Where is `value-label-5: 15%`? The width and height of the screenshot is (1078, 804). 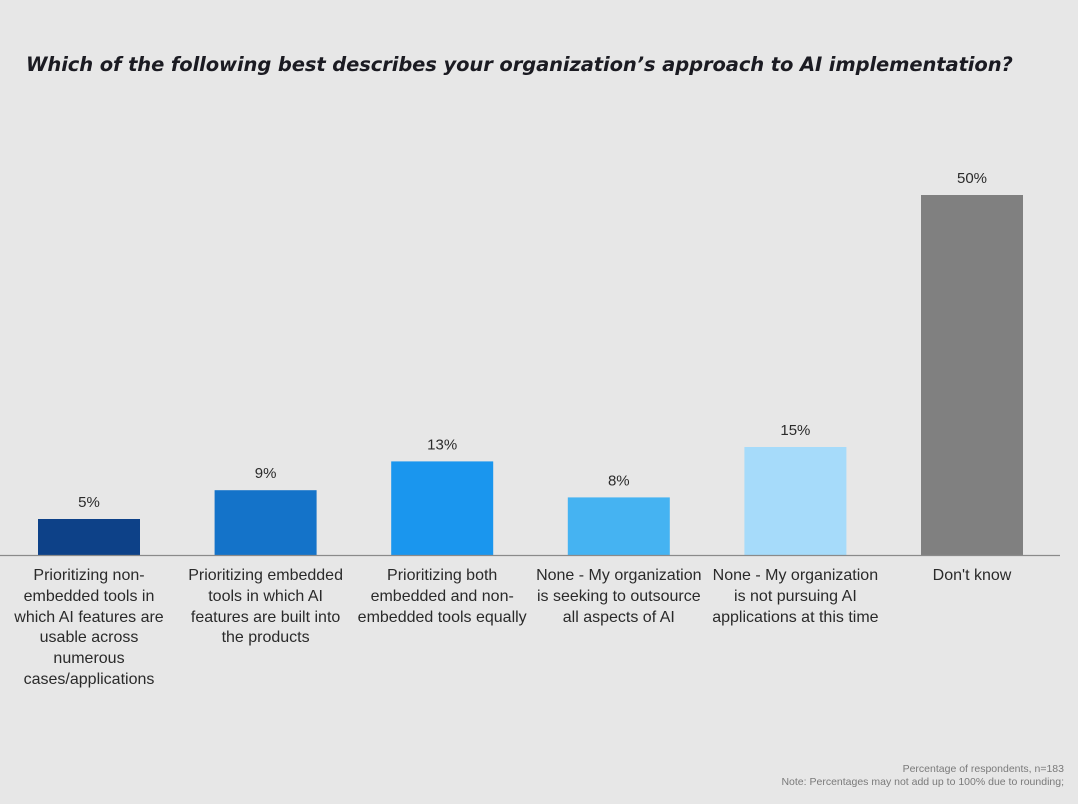 value-label-5: 15% is located at coordinates (795, 430).